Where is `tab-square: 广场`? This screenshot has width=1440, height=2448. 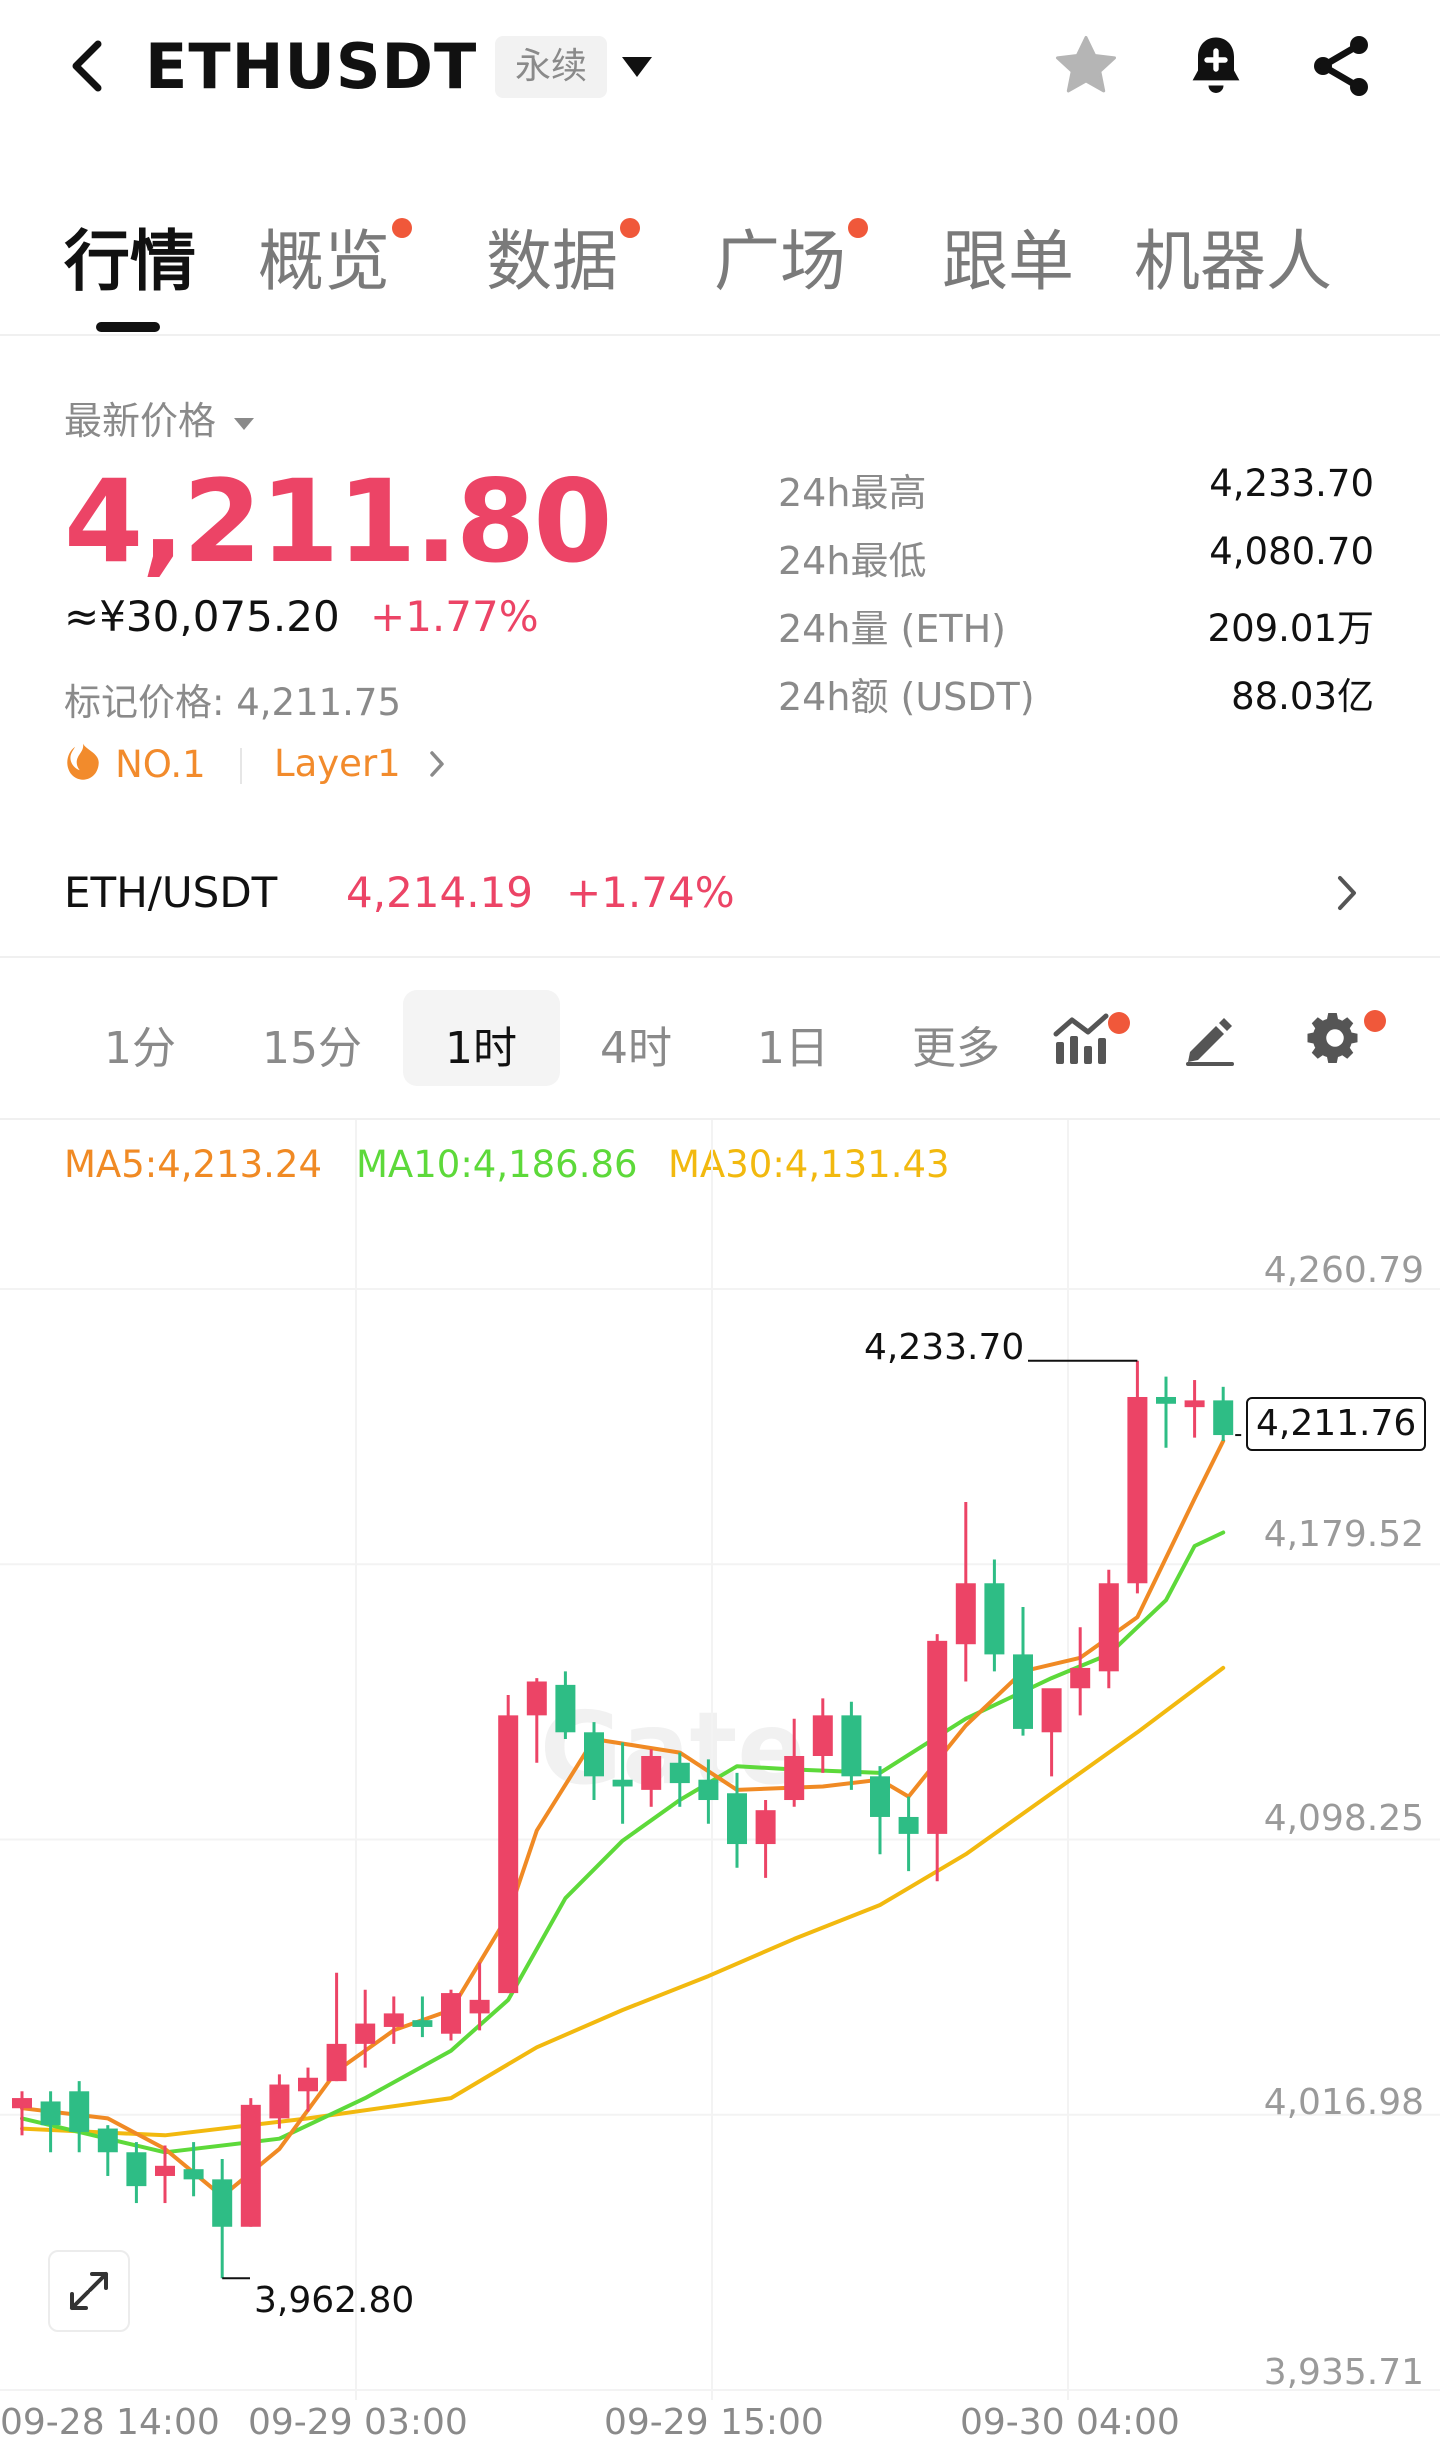 tab-square: 广场 is located at coordinates (780, 261).